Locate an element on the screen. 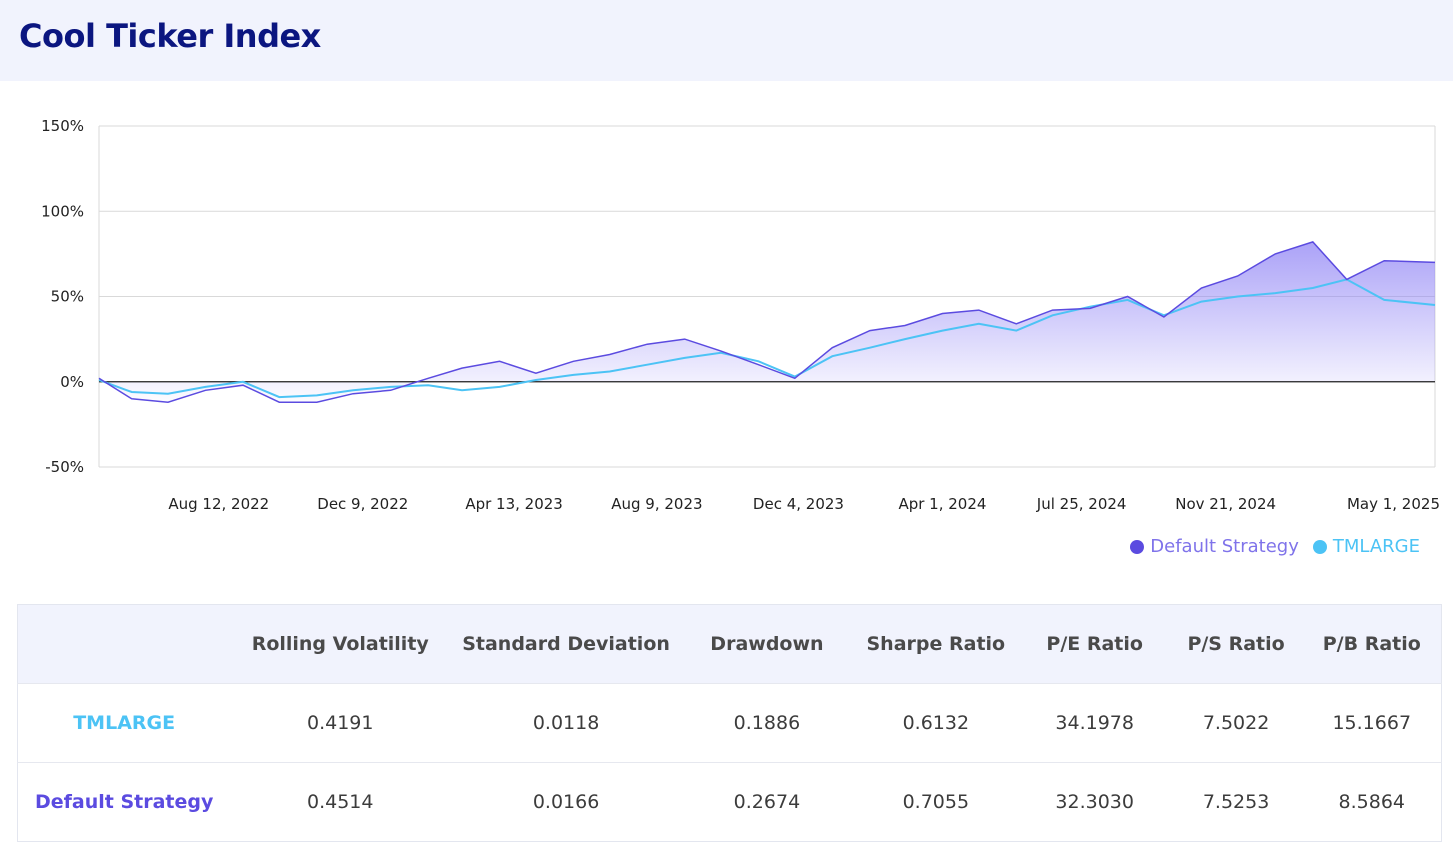 The width and height of the screenshot is (1453, 850). legend-item-tmlarge: TMLARGE is located at coordinates (1366, 546).